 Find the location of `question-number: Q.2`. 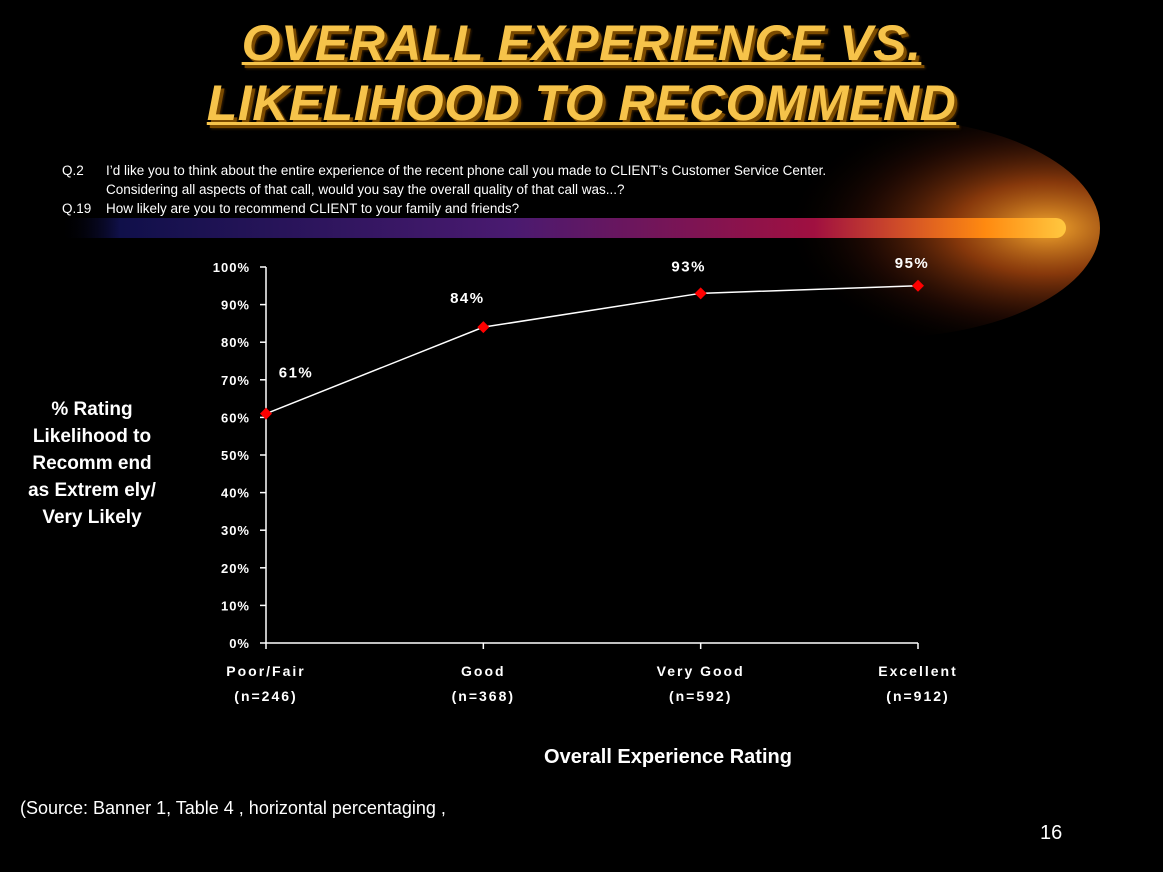

question-number: Q.2 is located at coordinates (73, 170).